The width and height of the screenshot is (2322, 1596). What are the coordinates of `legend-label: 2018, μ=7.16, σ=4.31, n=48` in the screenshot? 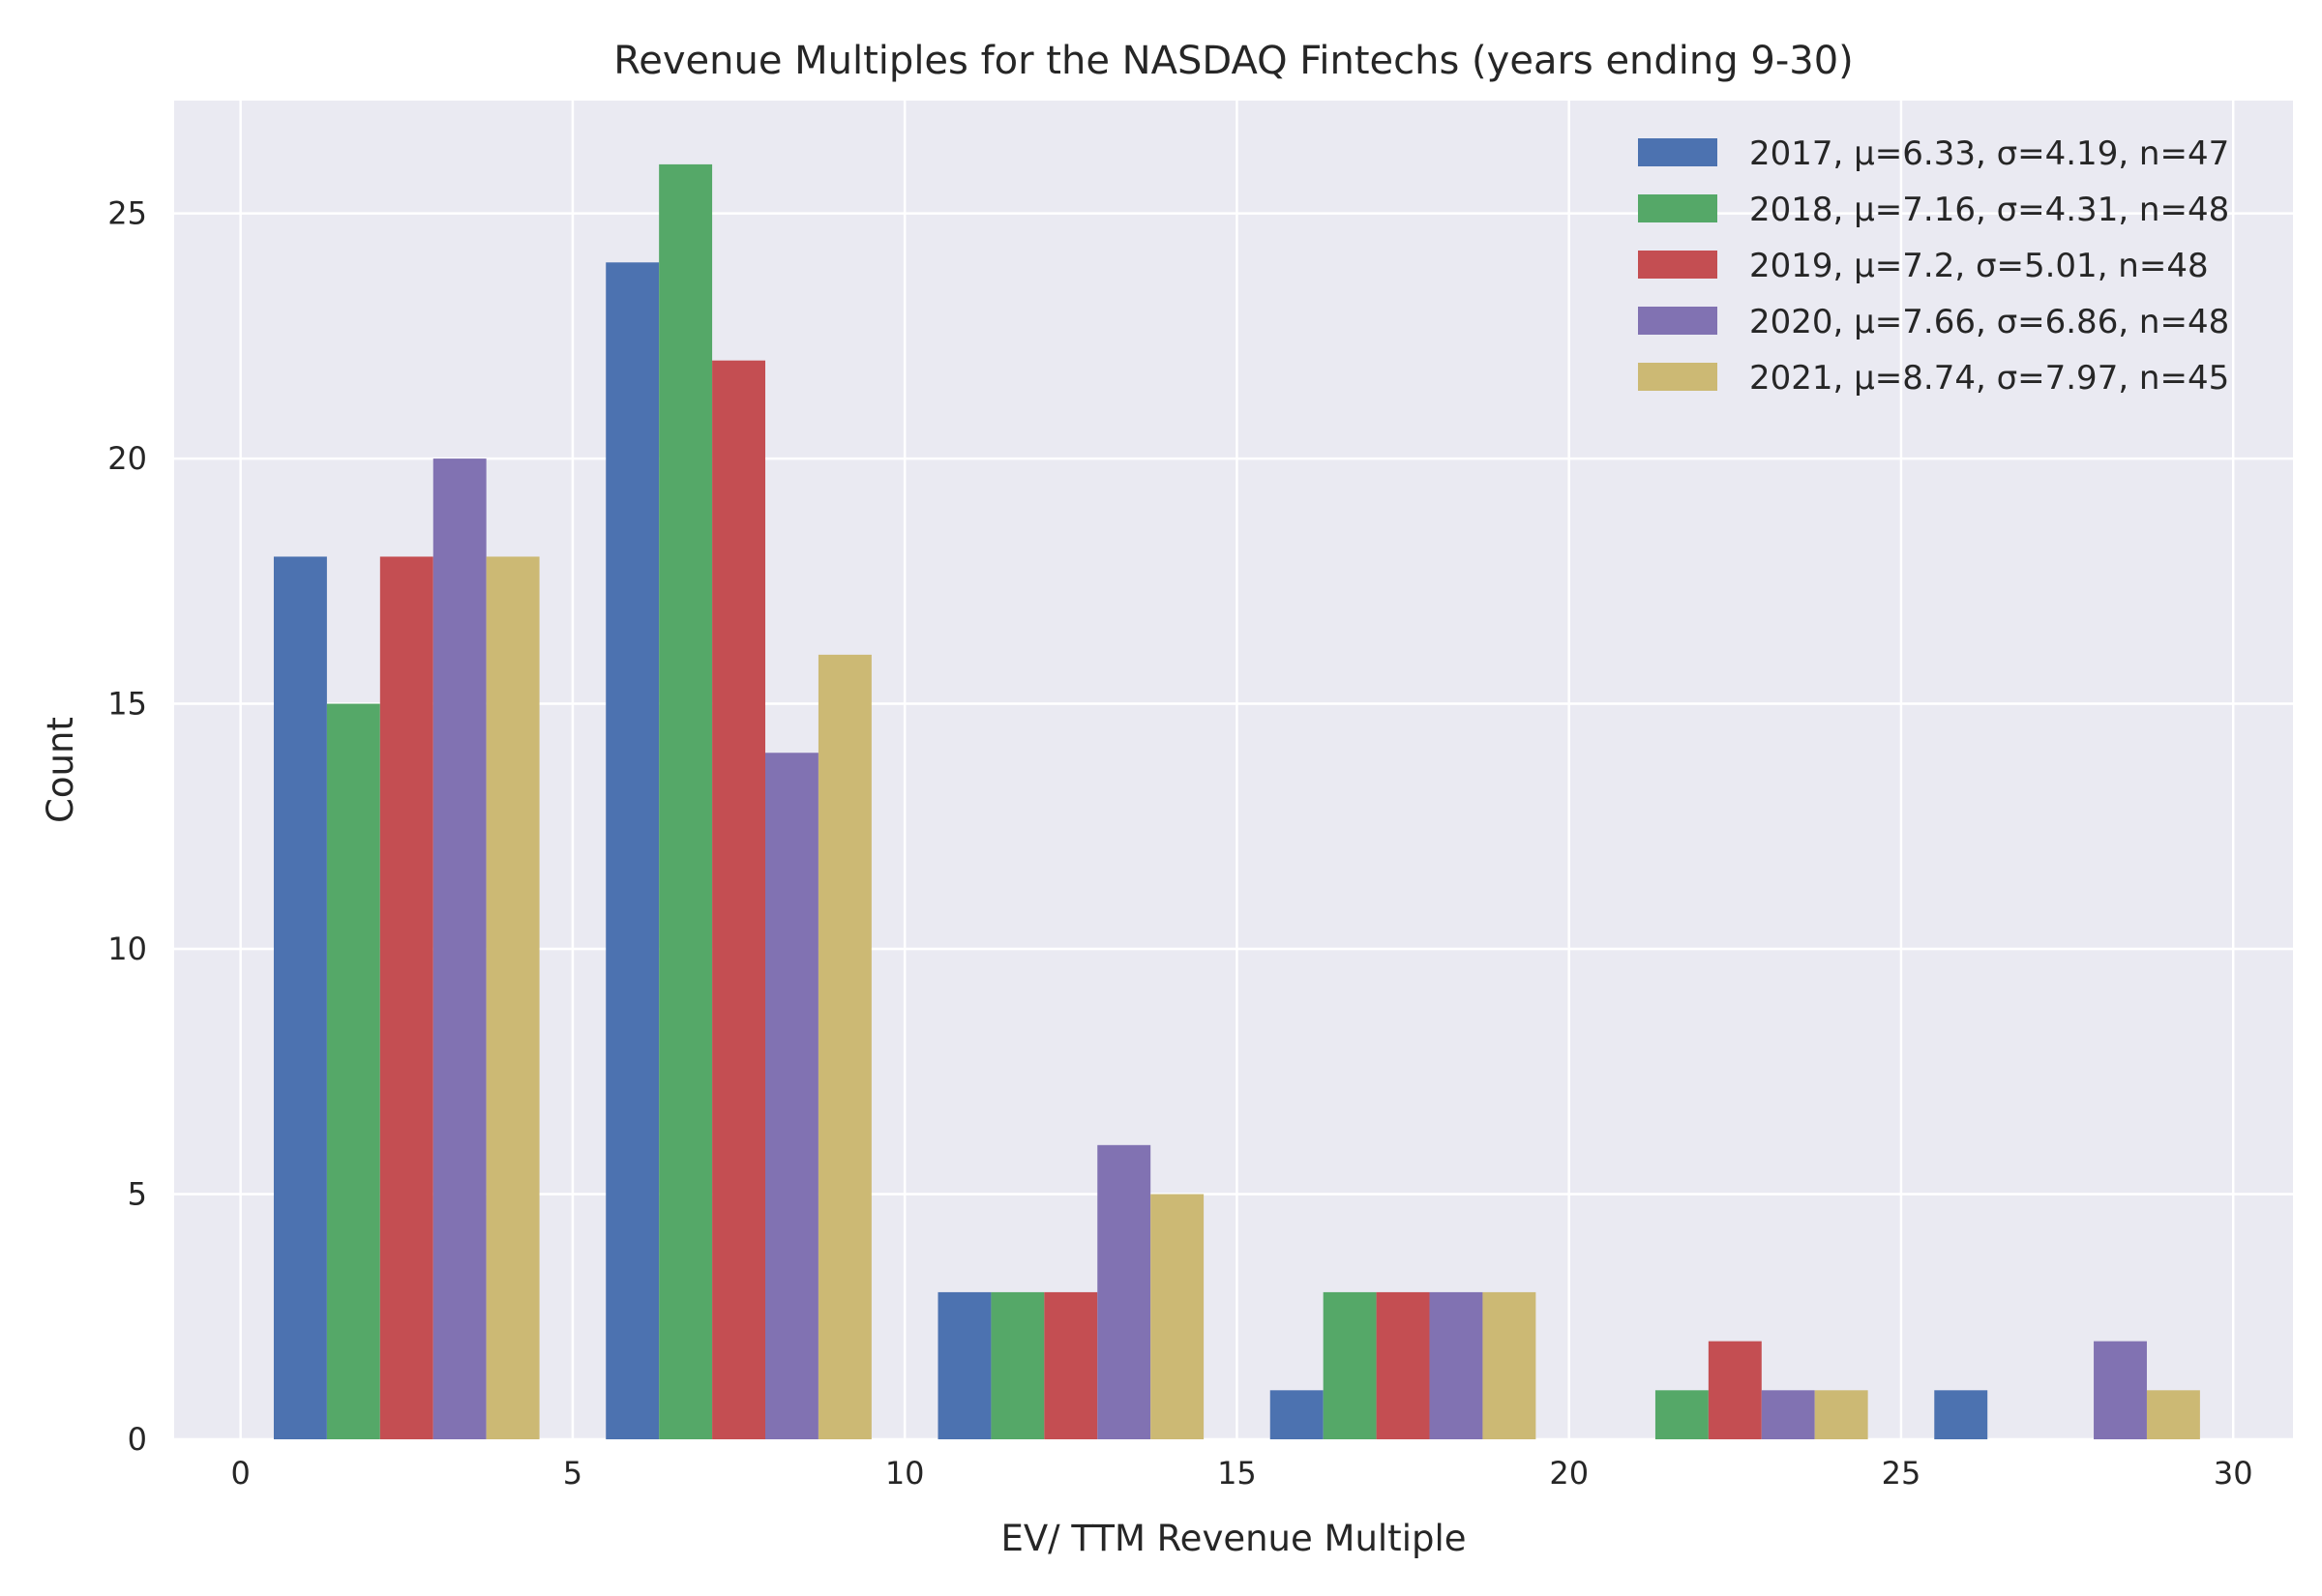 It's located at (1989, 210).